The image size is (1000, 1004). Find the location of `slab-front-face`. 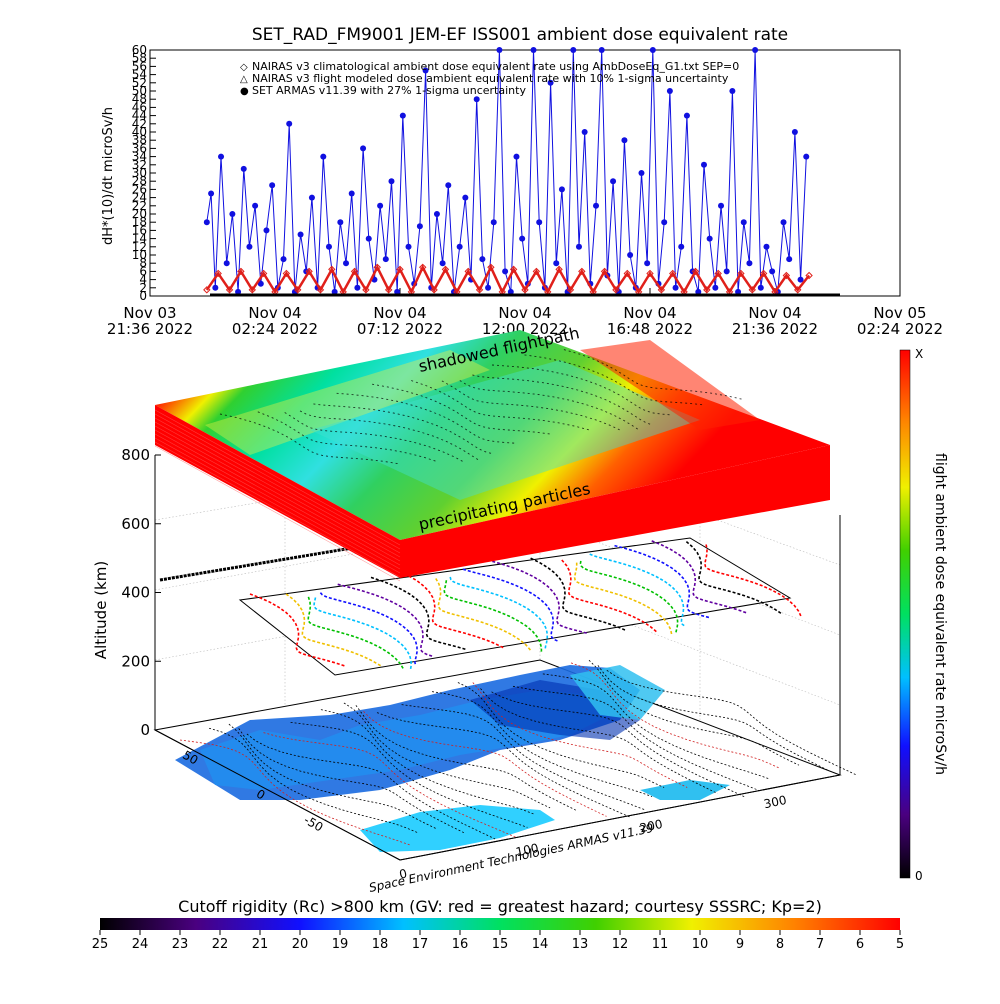

slab-front-face is located at coordinates (277, 491).